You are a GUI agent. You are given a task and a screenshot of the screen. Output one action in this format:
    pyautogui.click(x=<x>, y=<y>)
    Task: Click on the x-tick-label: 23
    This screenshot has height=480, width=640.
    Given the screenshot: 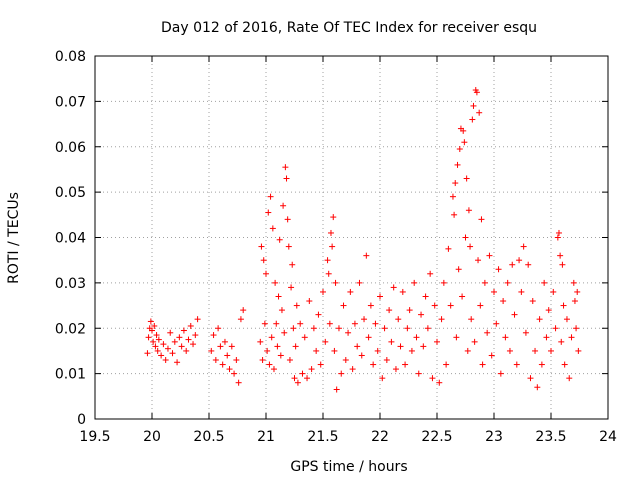 What is the action you would take?
    pyautogui.click(x=494, y=437)
    